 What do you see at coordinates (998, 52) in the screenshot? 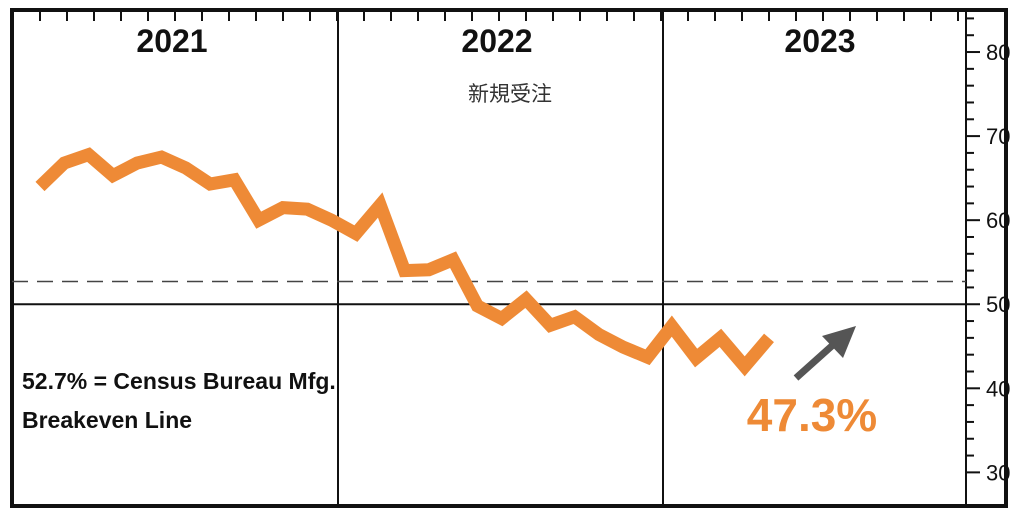
I see `y-tick-label: 80` at bounding box center [998, 52].